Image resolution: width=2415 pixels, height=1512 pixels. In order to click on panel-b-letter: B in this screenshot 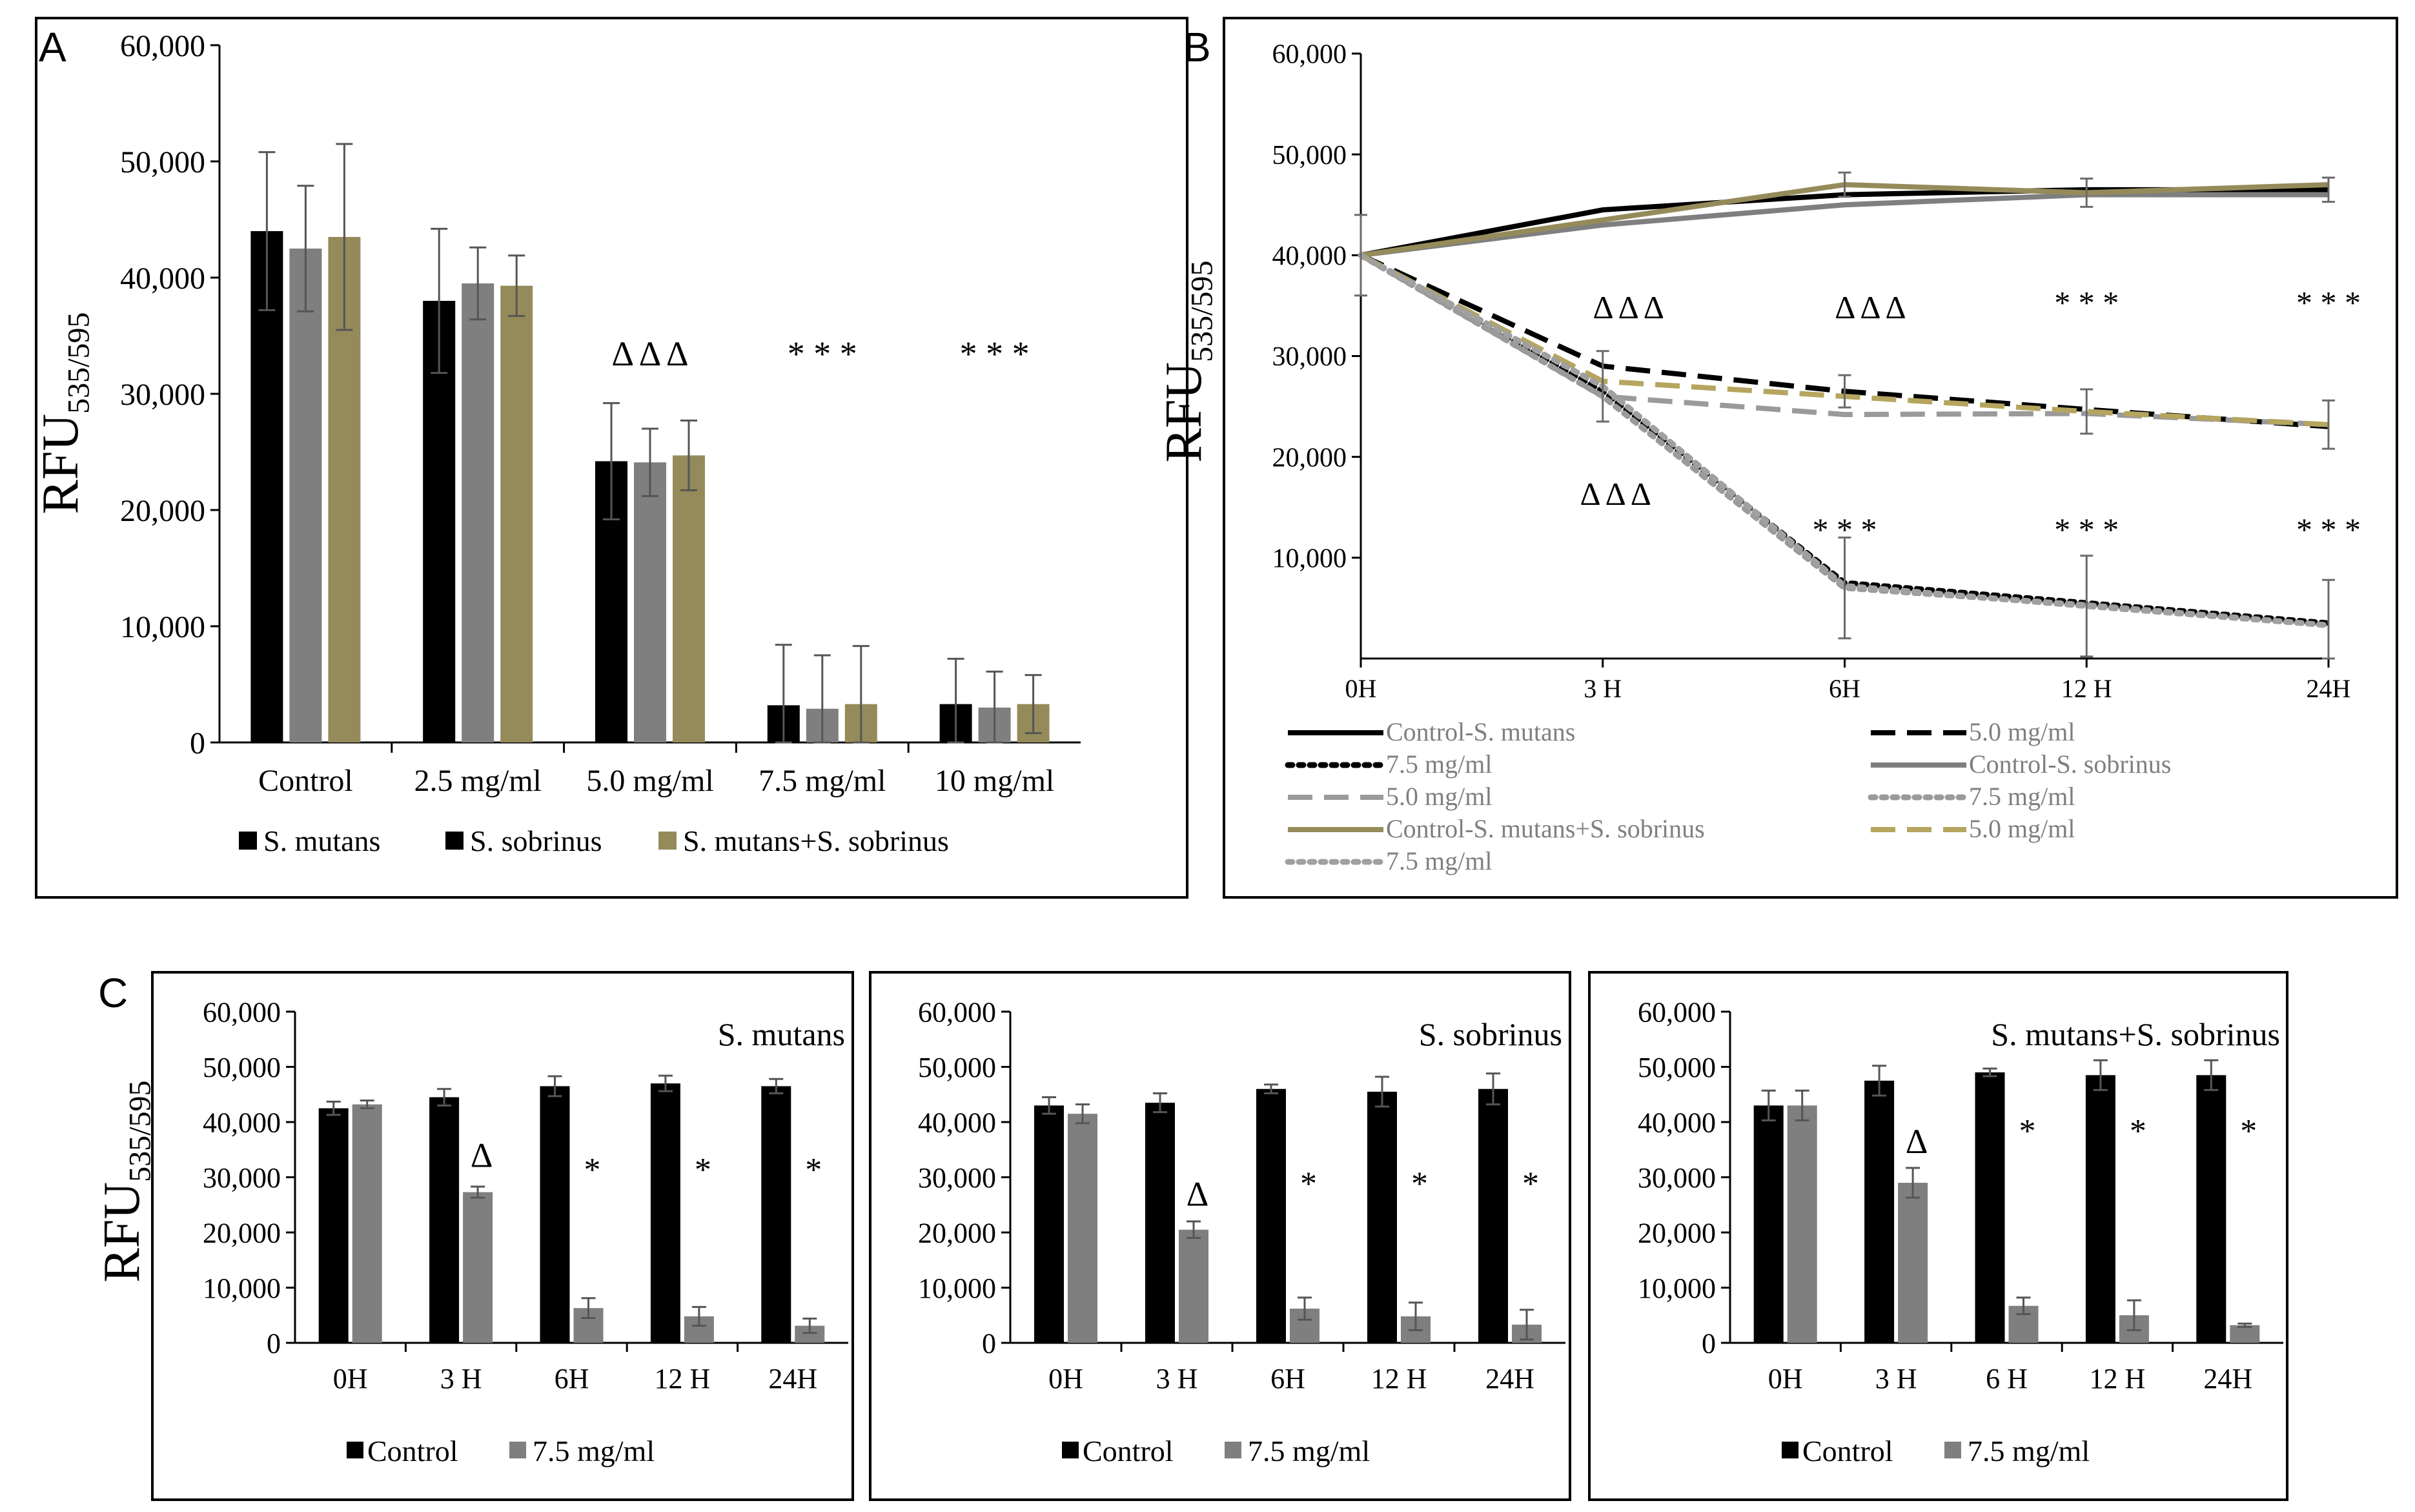, I will do `click(1197, 47)`.